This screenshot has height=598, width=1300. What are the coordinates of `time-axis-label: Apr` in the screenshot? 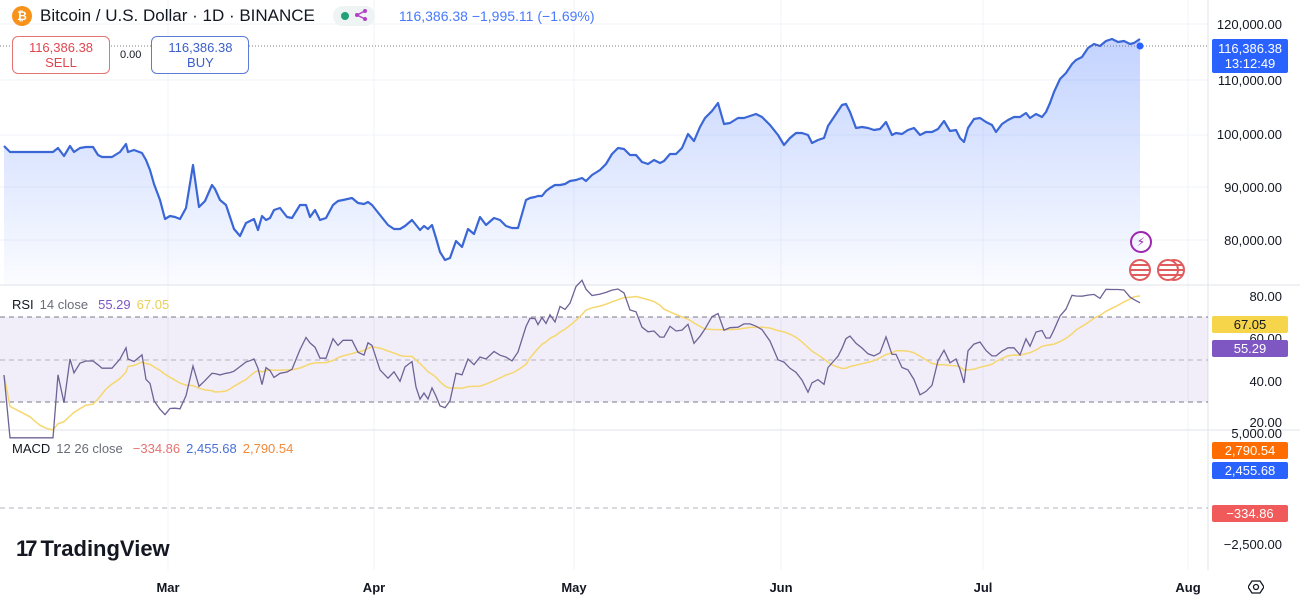 It's located at (374, 587).